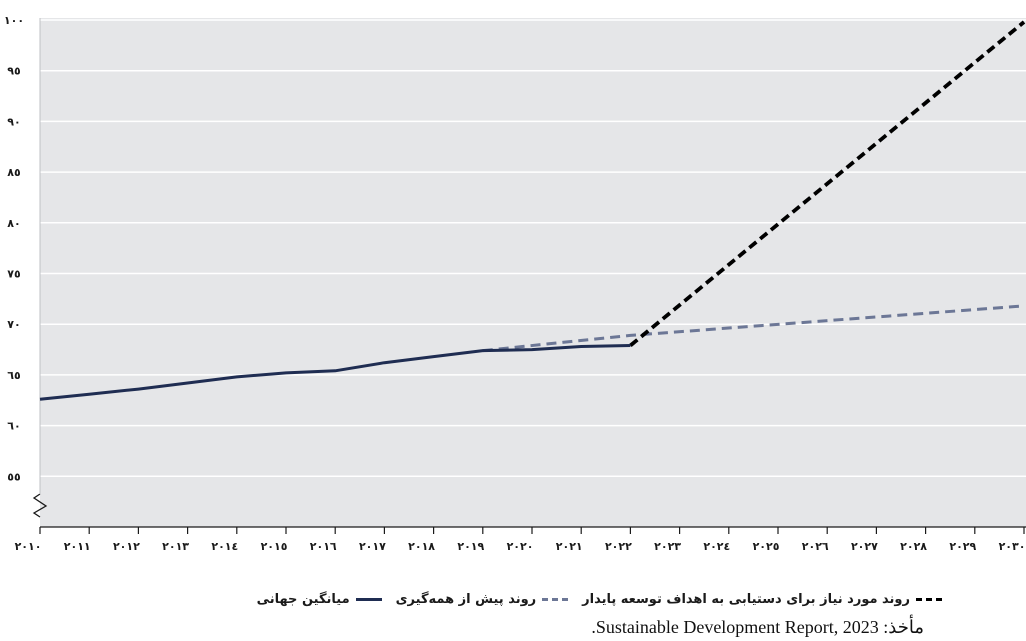  Describe the element at coordinates (40, 505) in the screenshot. I see `axis-break-mark` at that location.